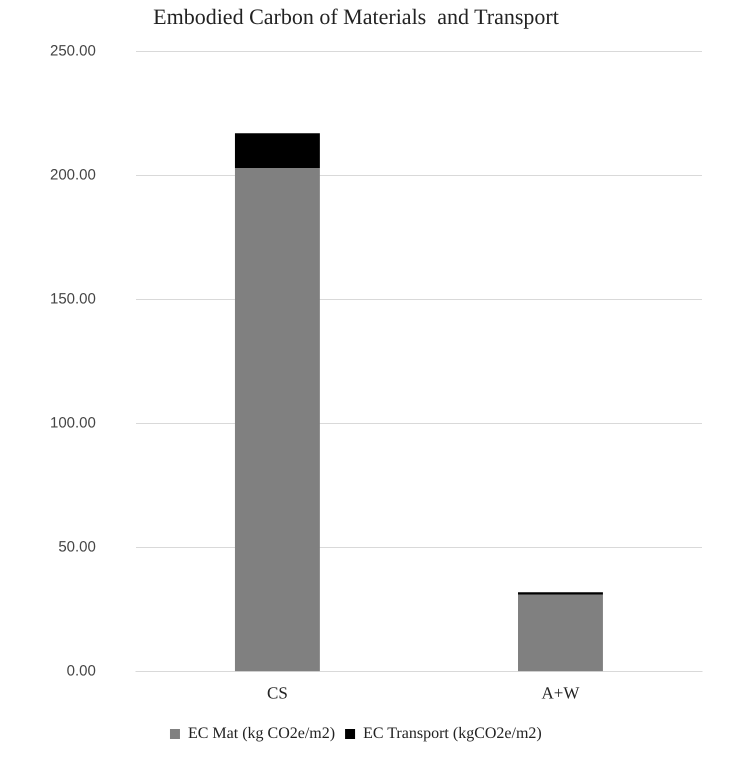 The image size is (742, 762). What do you see at coordinates (262, 733) in the screenshot?
I see `legend-label: EC Mat (kg CO2e/m2)` at bounding box center [262, 733].